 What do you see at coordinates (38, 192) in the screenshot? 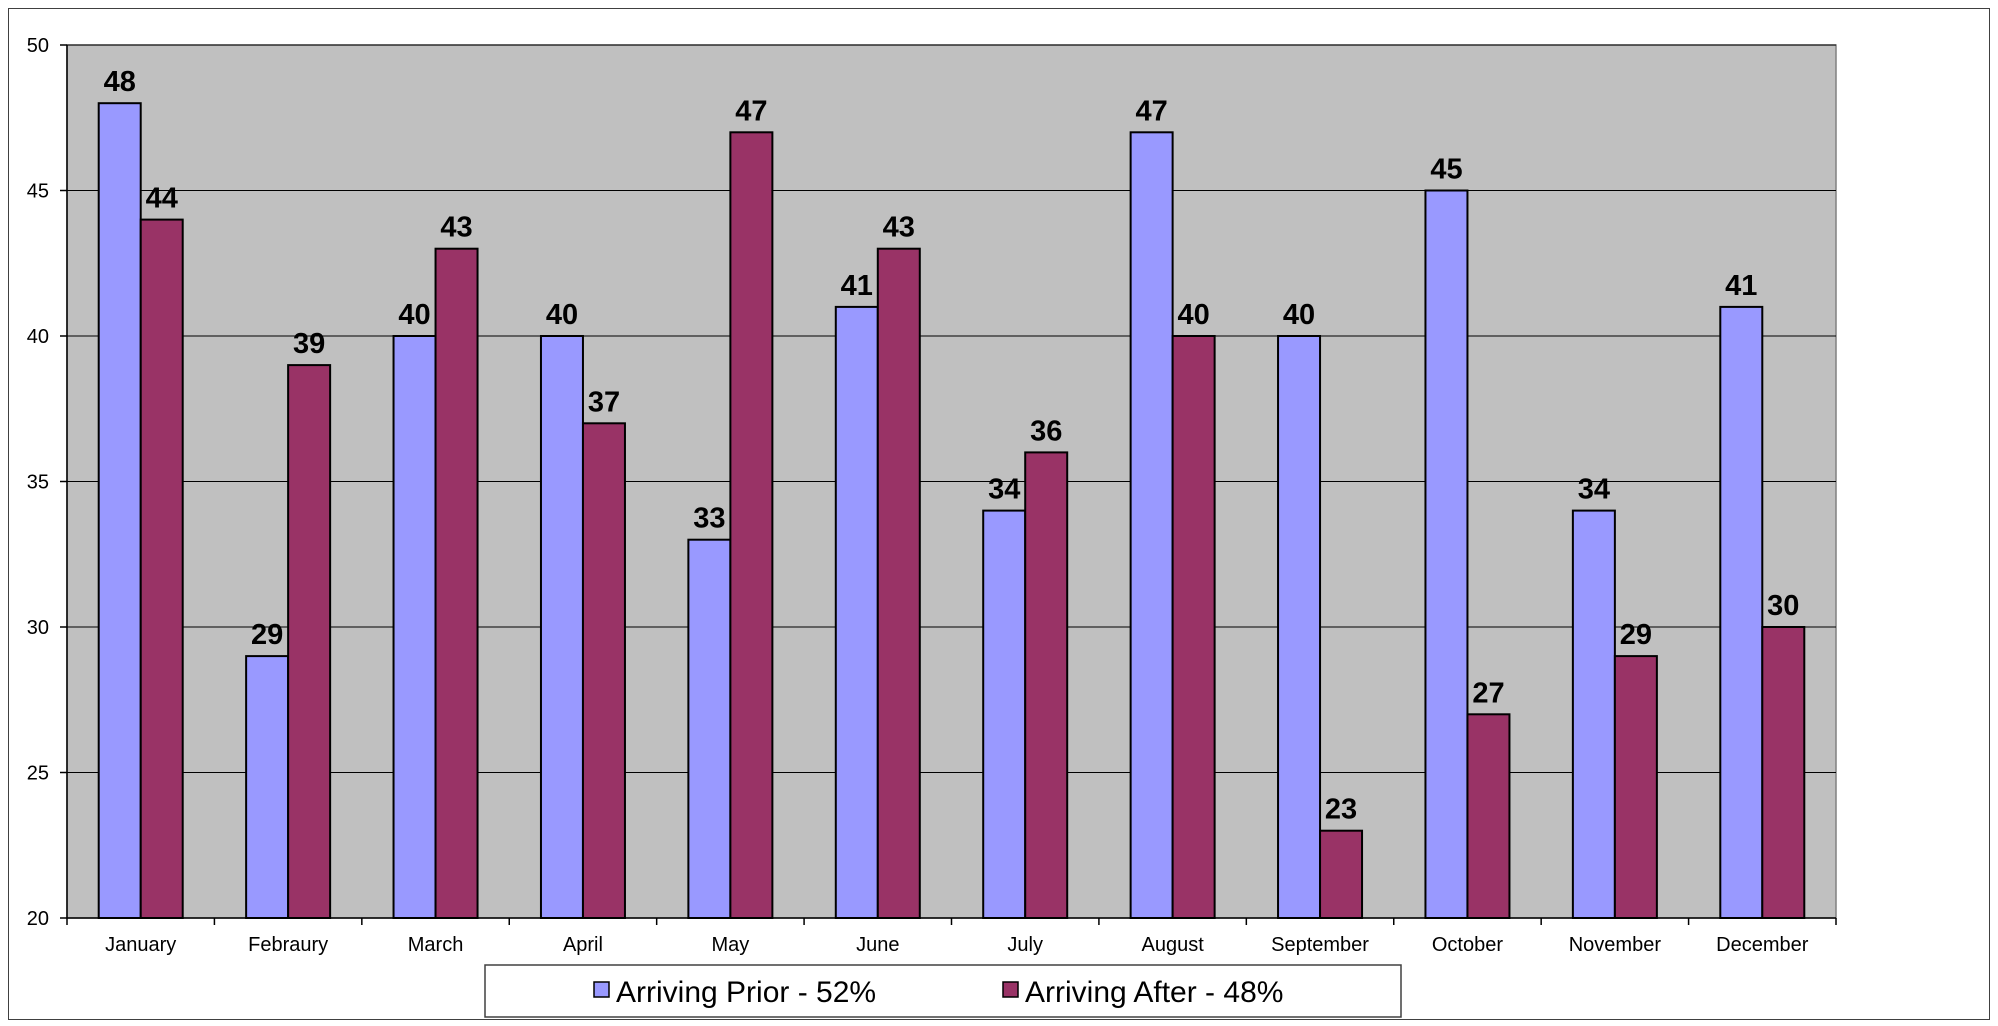
I see `y-tick-label: 45` at bounding box center [38, 192].